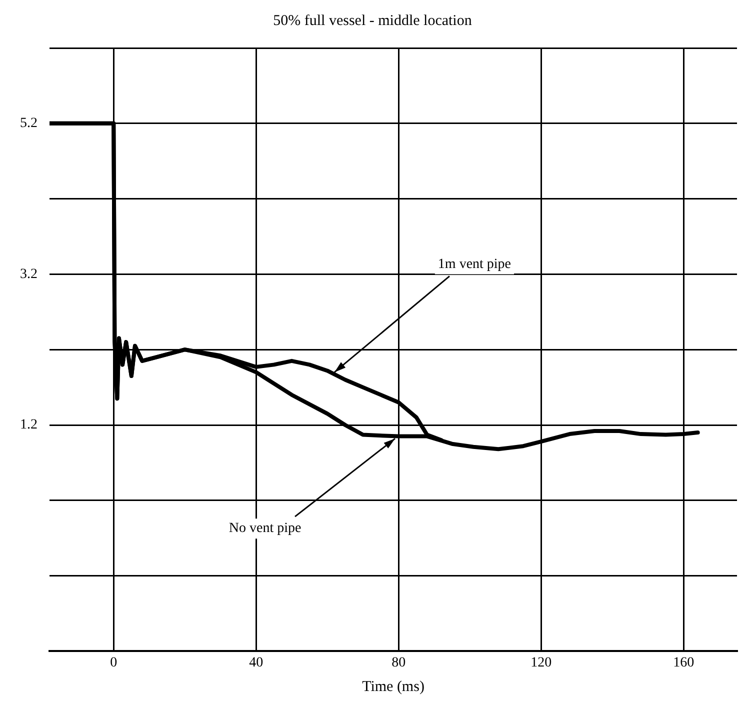 The height and width of the screenshot is (708, 747). I want to click on x-axis-title: Time (ms), so click(393, 686).